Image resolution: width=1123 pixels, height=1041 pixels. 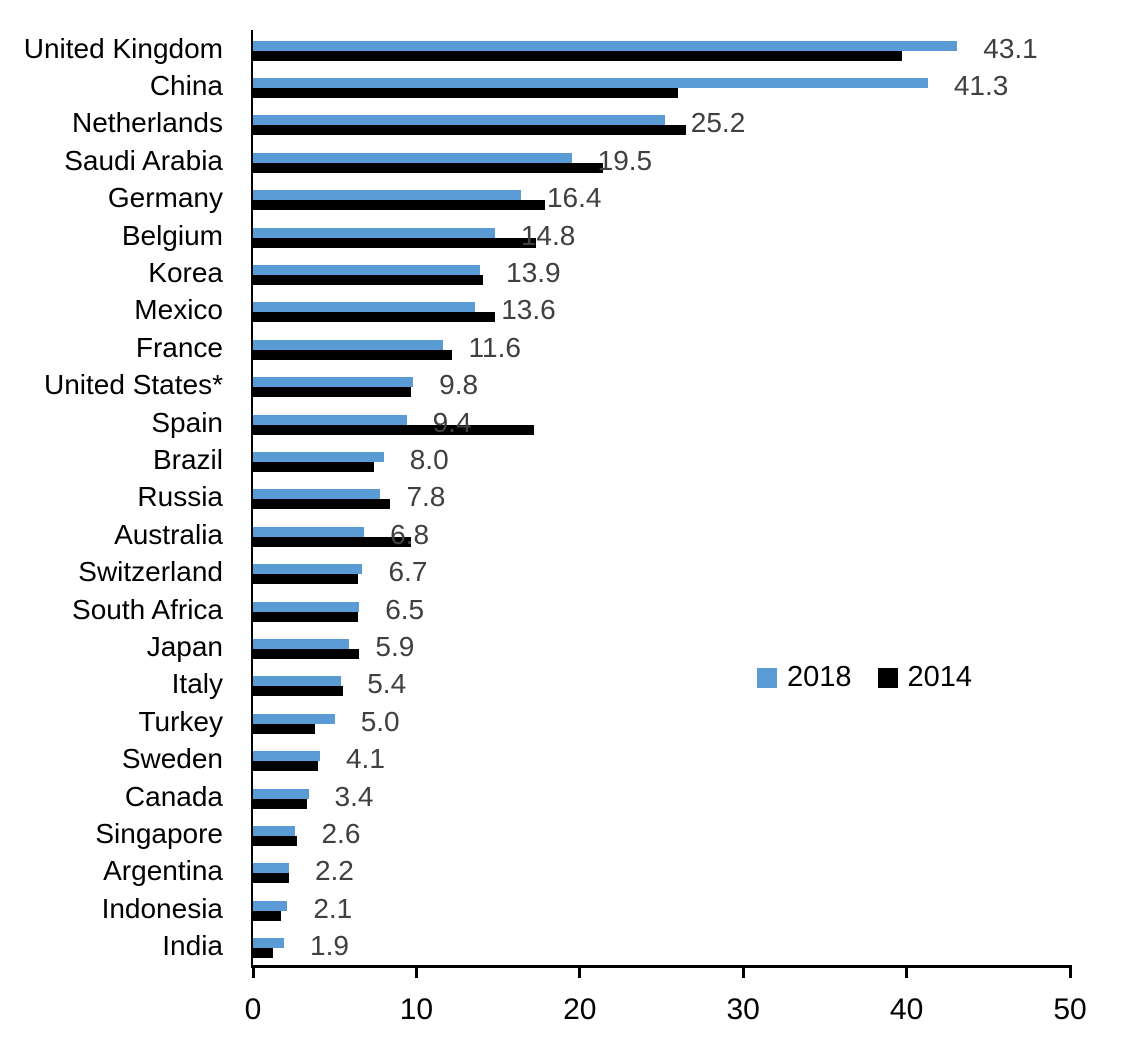 What do you see at coordinates (661, 966) in the screenshot?
I see `x-axis-line` at bounding box center [661, 966].